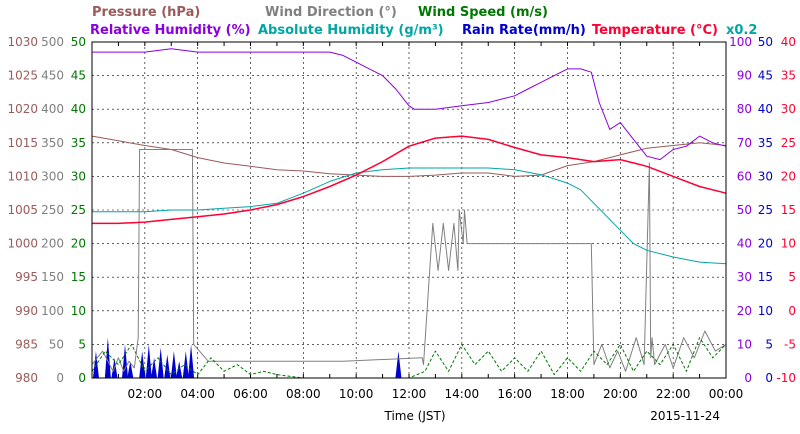 This screenshot has width=800, height=434. What do you see at coordinates (52, 244) in the screenshot?
I see `y-tick-wind_dir: 200` at bounding box center [52, 244].